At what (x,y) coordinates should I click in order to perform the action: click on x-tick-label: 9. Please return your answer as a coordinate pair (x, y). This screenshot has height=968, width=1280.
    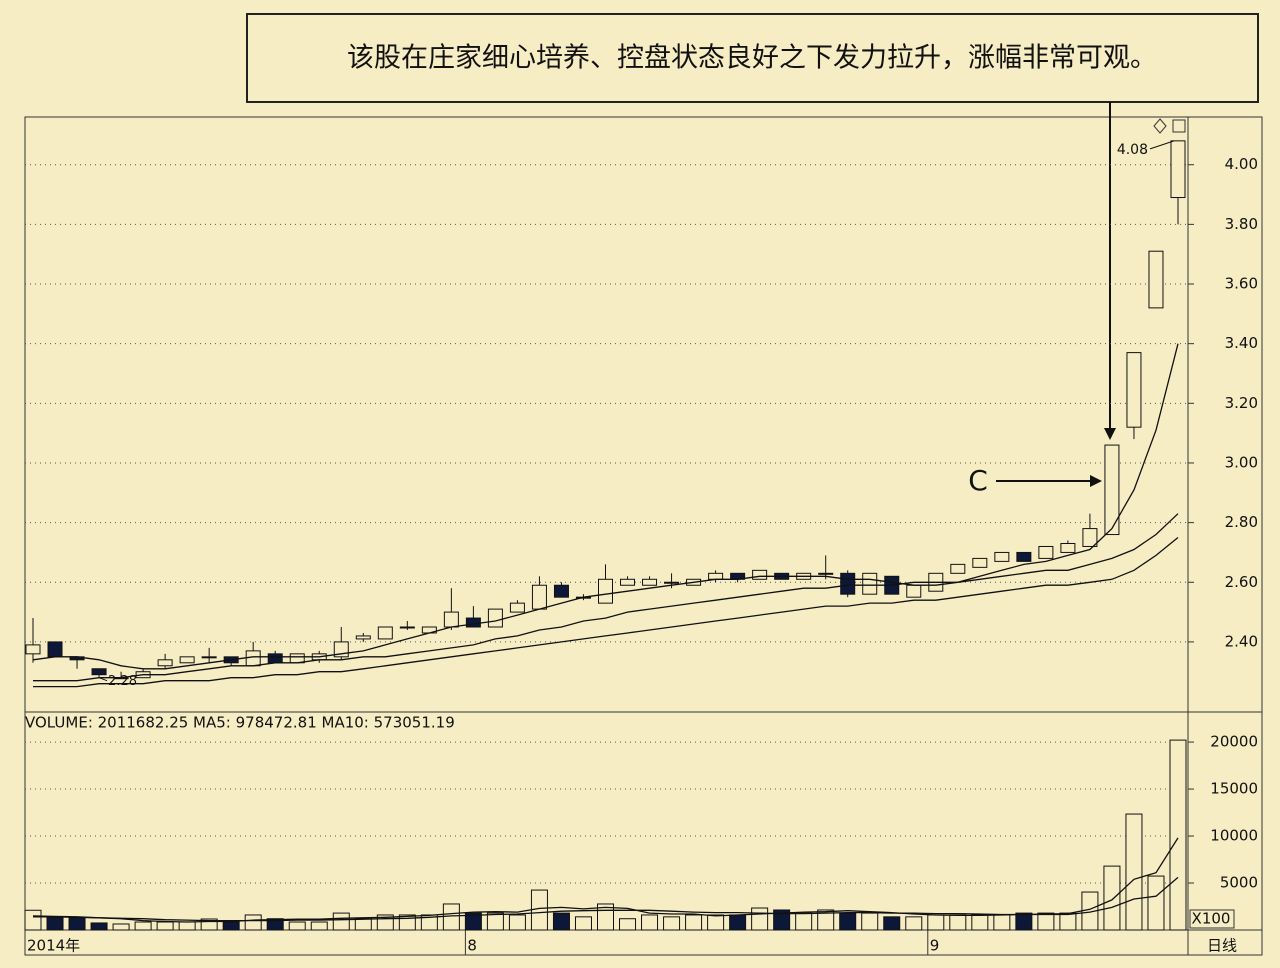
    Looking at the image, I should click on (935, 946).